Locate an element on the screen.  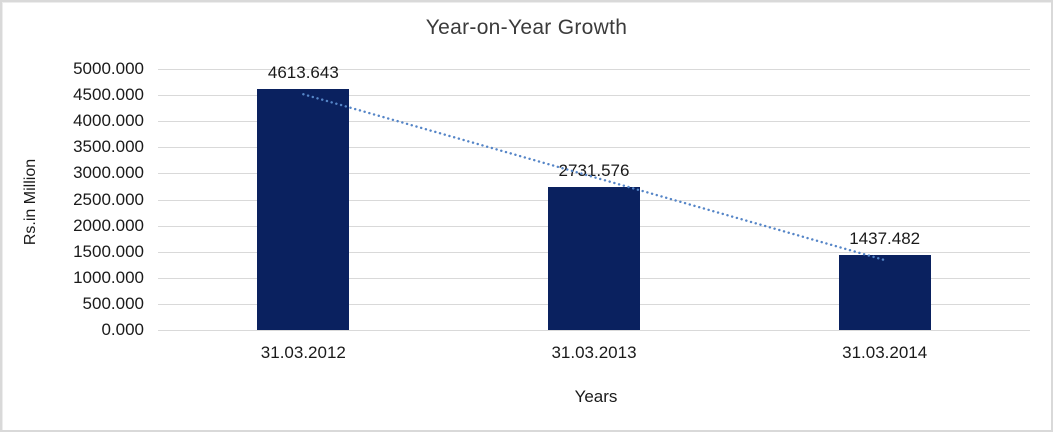
data-label: 4613.643 is located at coordinates (303, 73).